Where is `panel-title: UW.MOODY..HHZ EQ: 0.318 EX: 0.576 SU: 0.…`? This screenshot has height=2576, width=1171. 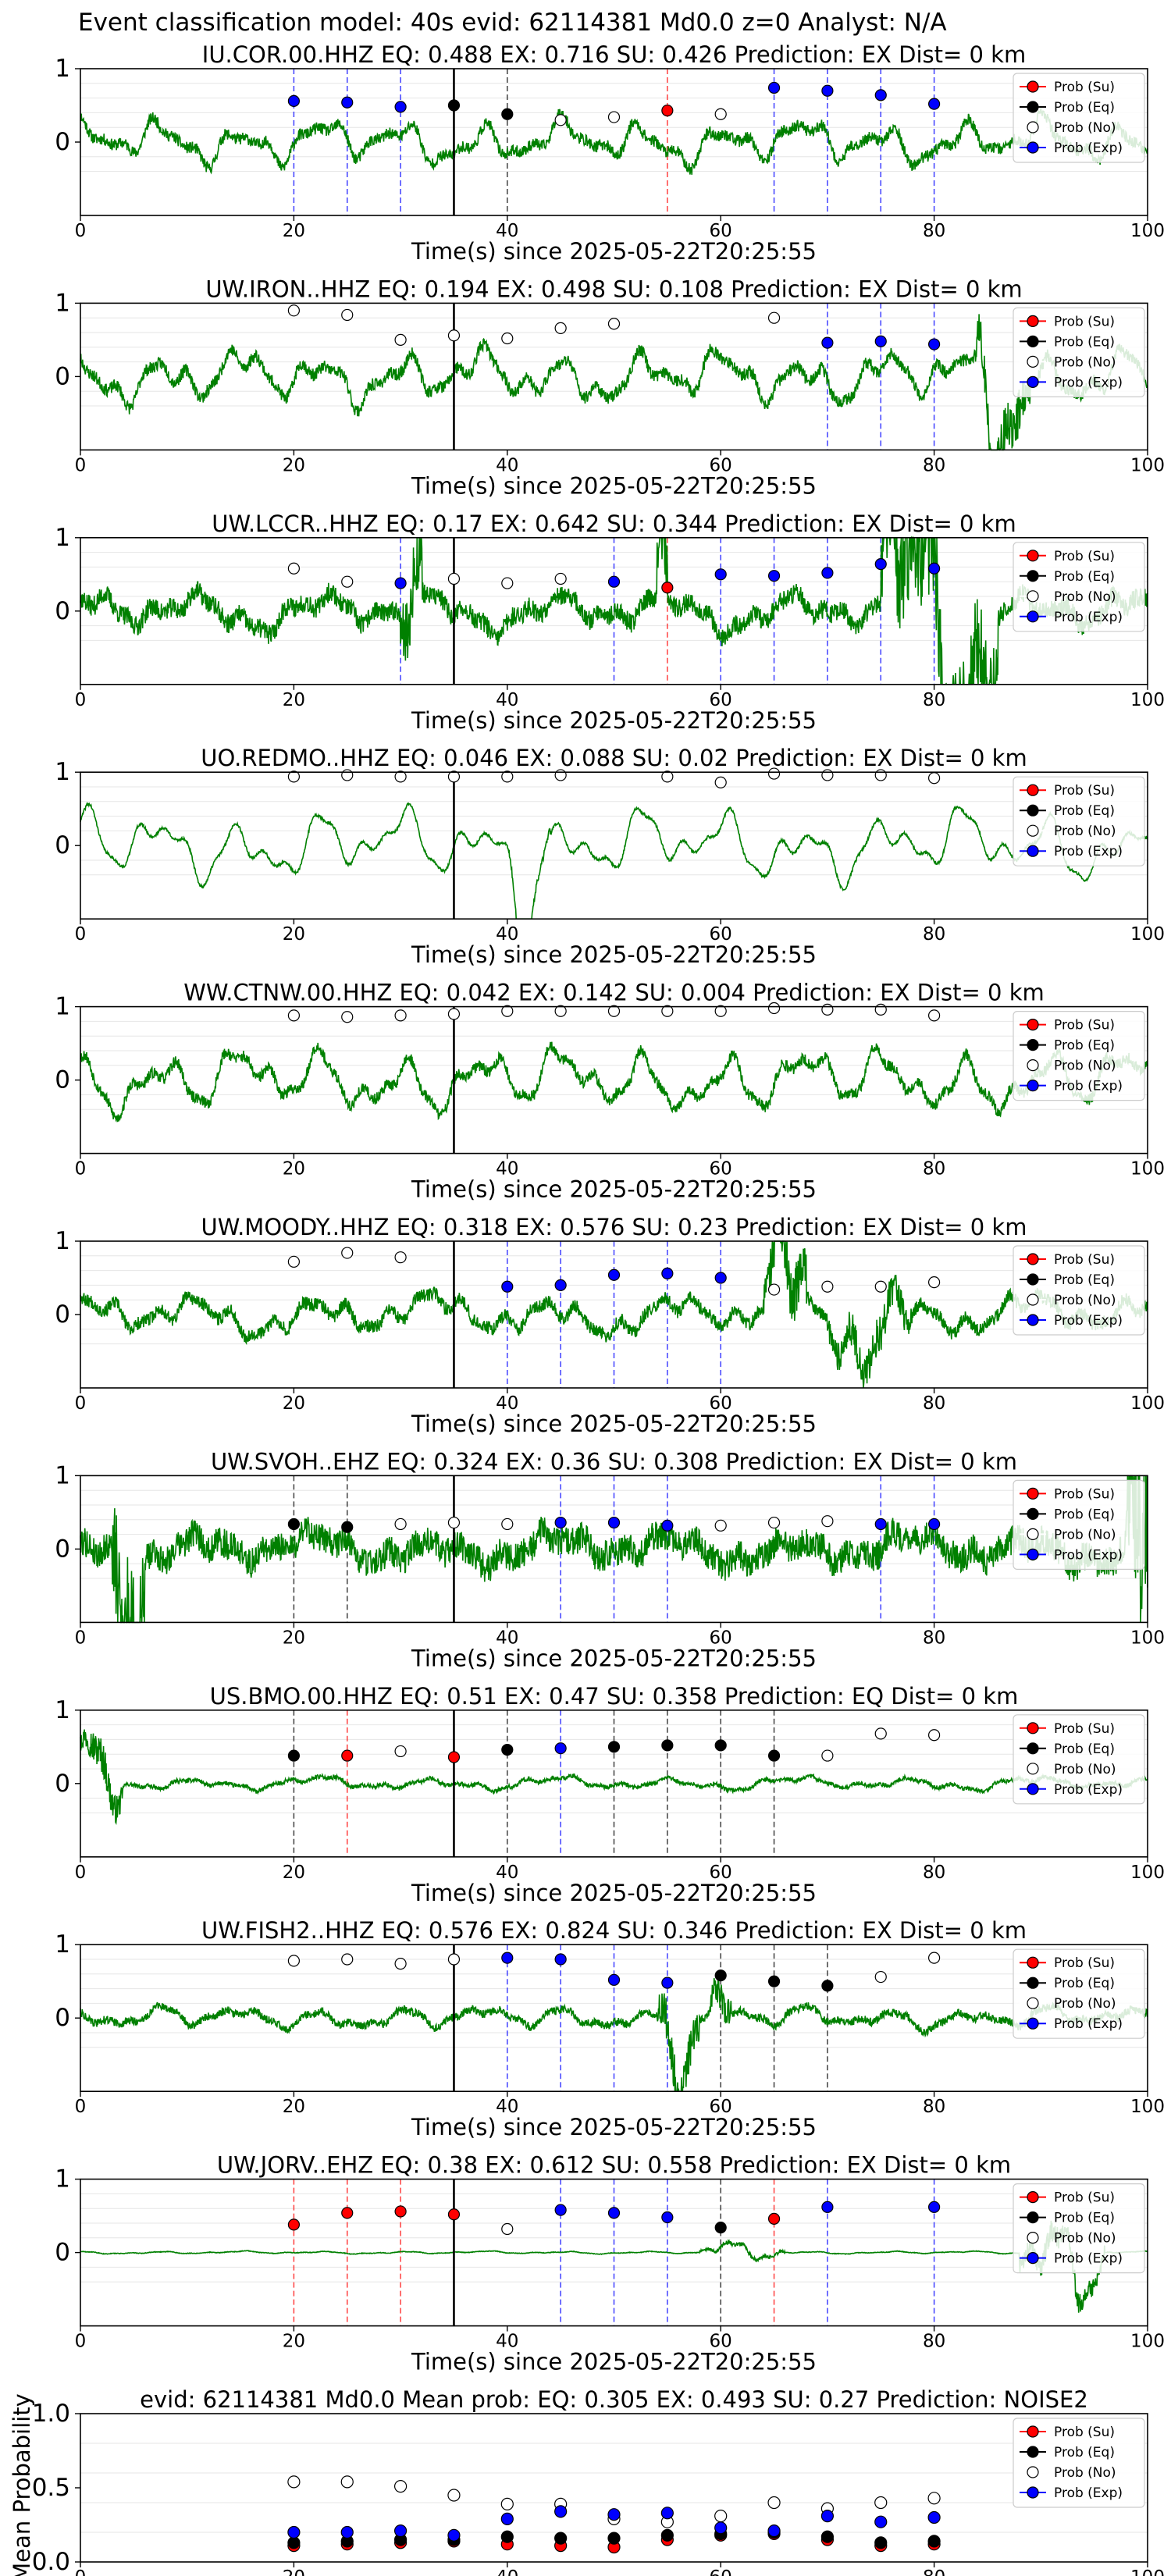 panel-title: UW.MOODY..HHZ EQ: 0.318 EX: 0.576 SU: 0.… is located at coordinates (614, 1227).